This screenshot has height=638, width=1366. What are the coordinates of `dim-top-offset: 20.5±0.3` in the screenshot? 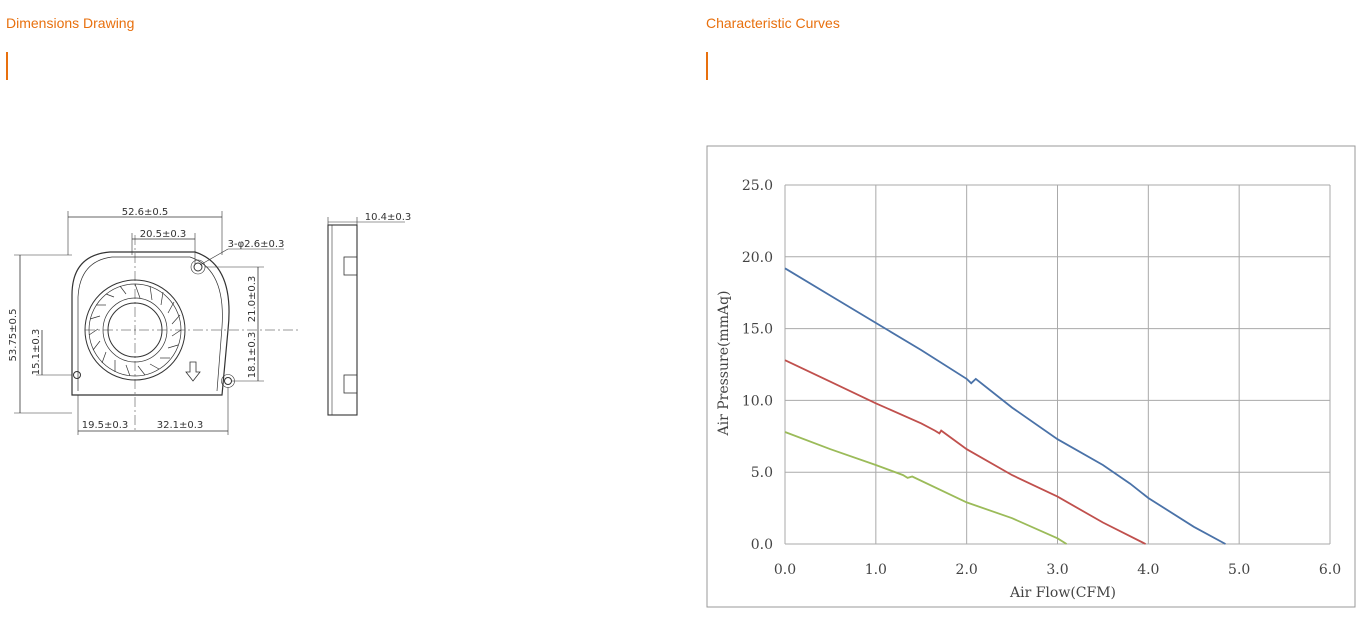 It's located at (163, 234).